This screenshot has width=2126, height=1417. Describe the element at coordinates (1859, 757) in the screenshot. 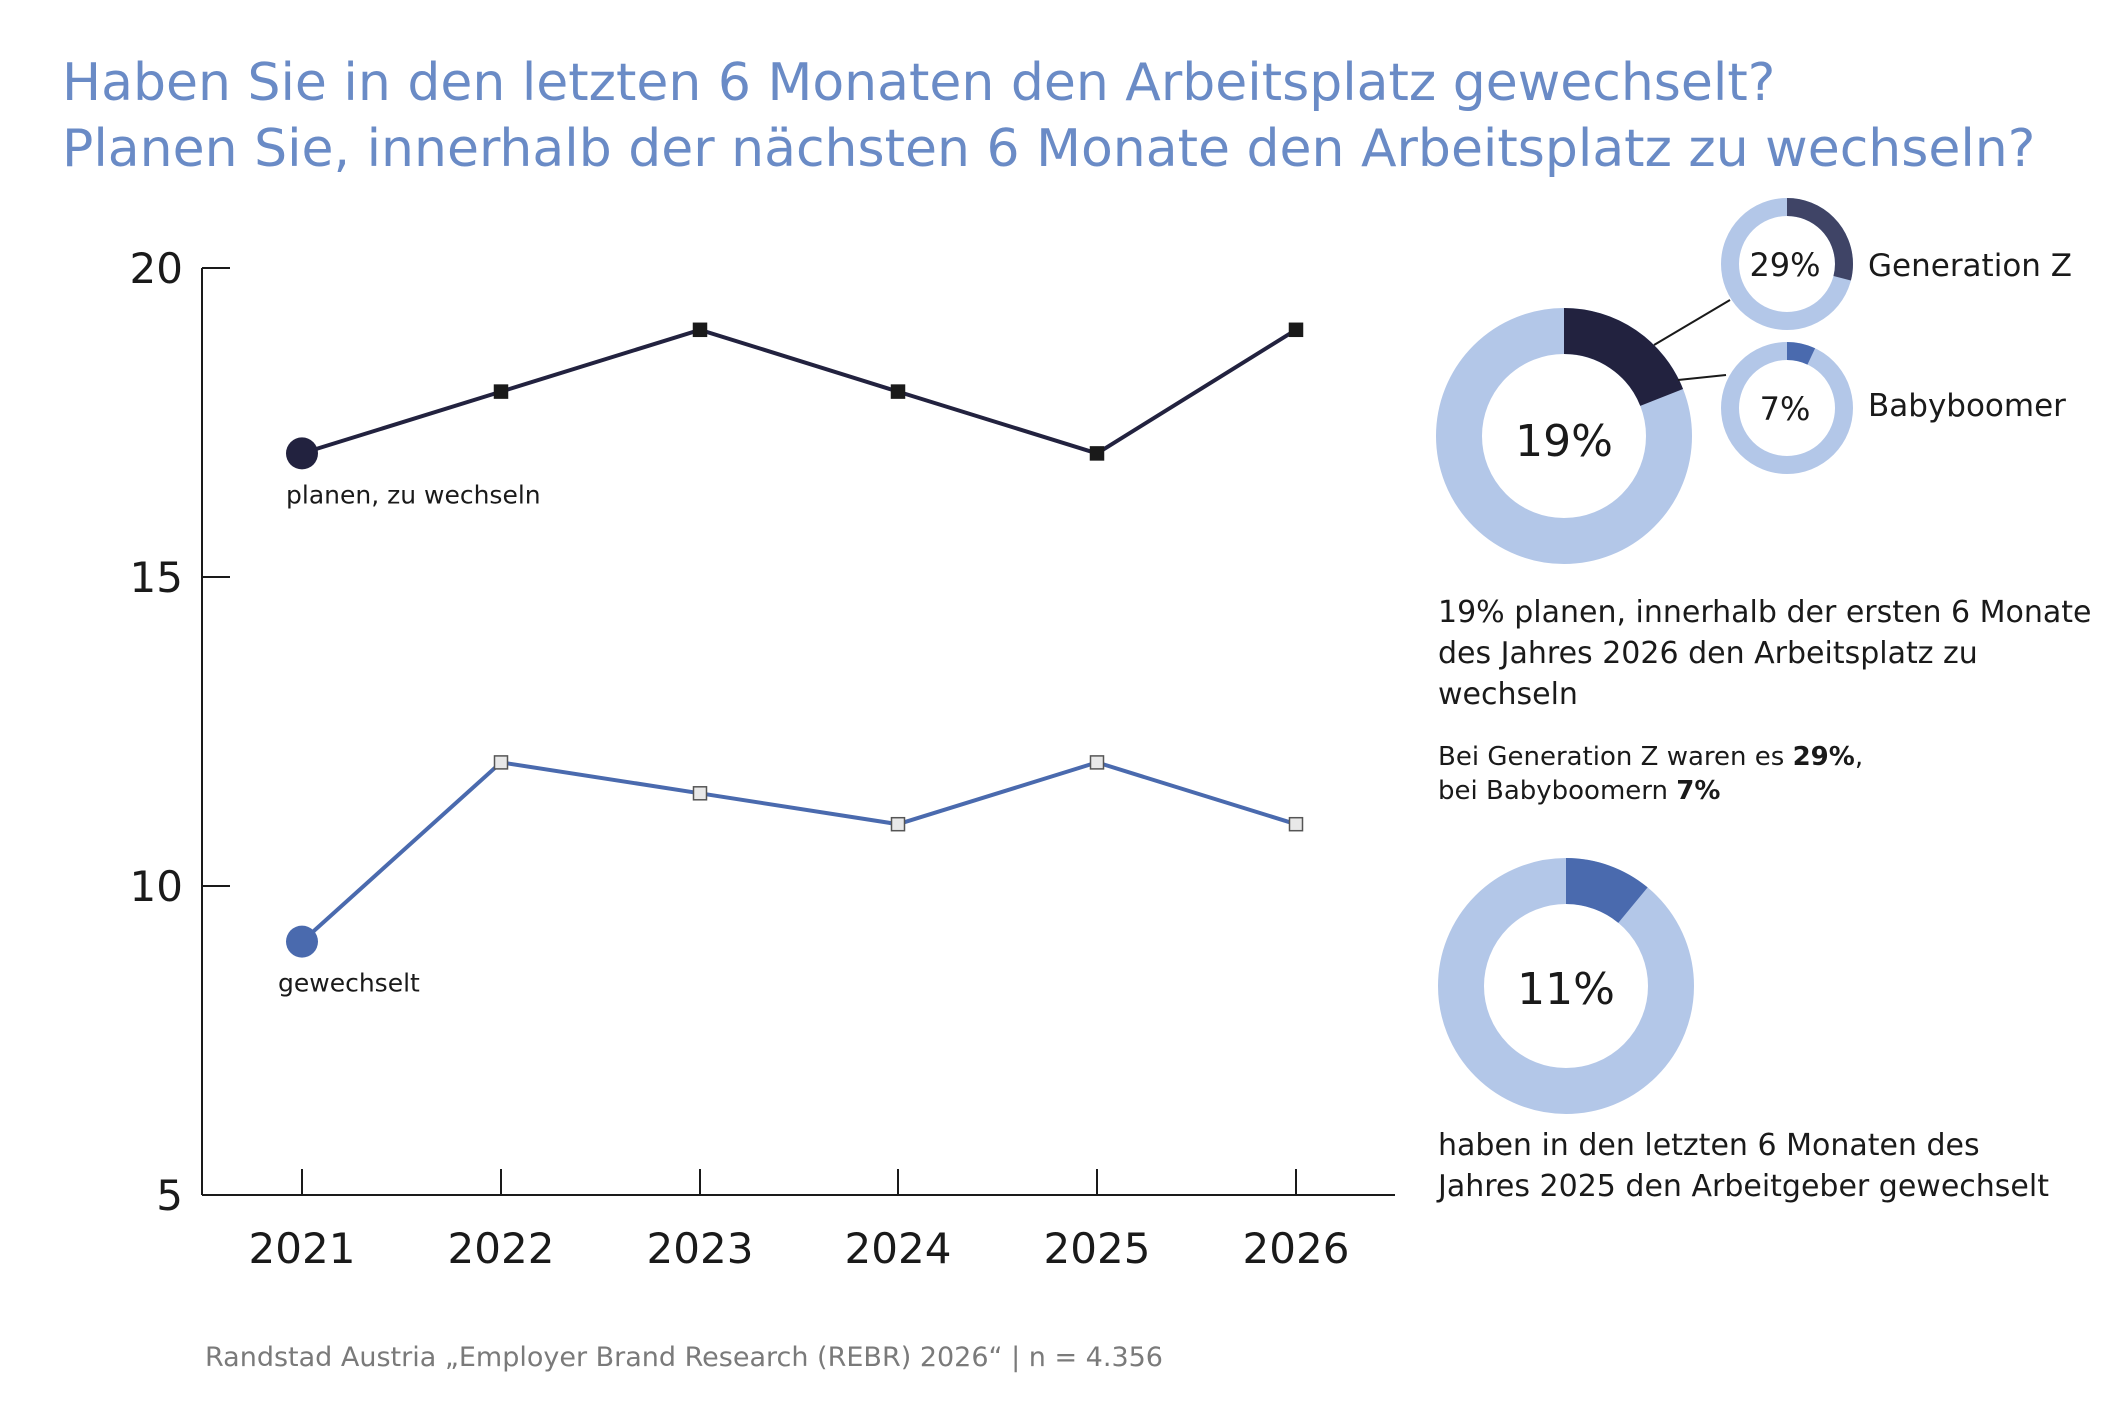

I see `note-text: ,` at that location.